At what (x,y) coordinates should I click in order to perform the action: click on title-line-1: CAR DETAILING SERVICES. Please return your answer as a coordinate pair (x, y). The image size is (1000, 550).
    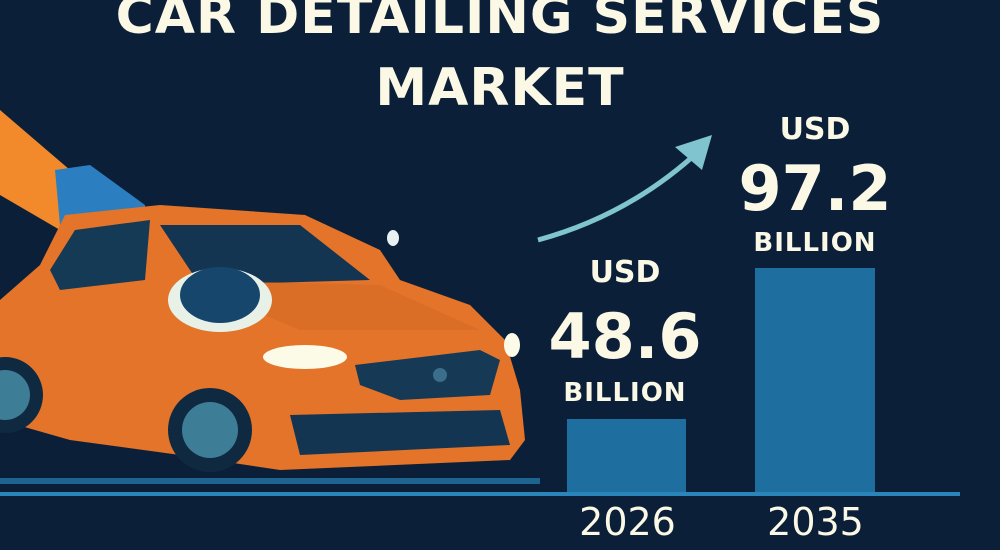
    Looking at the image, I should click on (500, 23).